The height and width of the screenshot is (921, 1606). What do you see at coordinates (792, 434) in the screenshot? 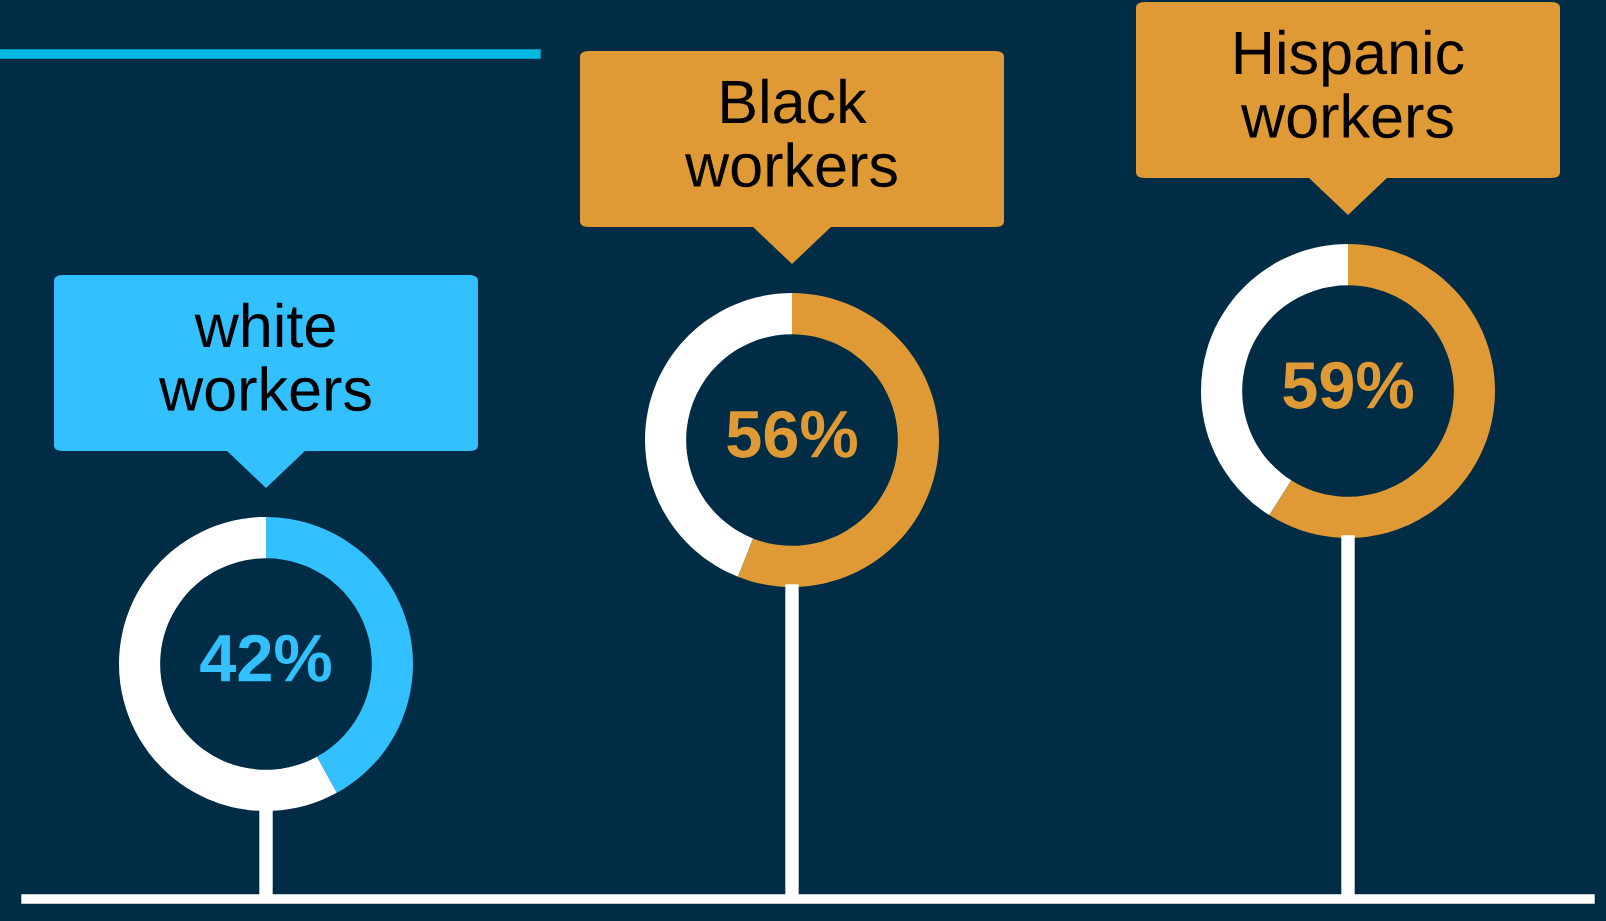
I see `data-label: 56%` at bounding box center [792, 434].